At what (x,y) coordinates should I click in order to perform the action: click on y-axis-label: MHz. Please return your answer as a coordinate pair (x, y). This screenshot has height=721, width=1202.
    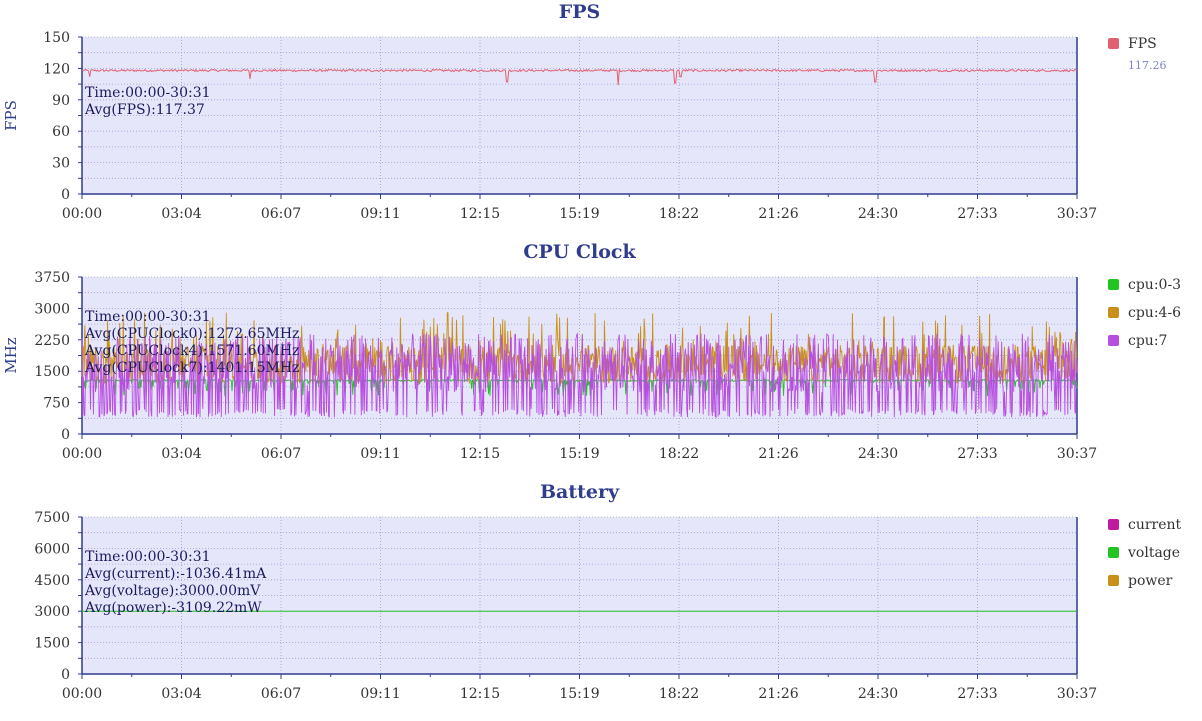
    Looking at the image, I should click on (11, 355).